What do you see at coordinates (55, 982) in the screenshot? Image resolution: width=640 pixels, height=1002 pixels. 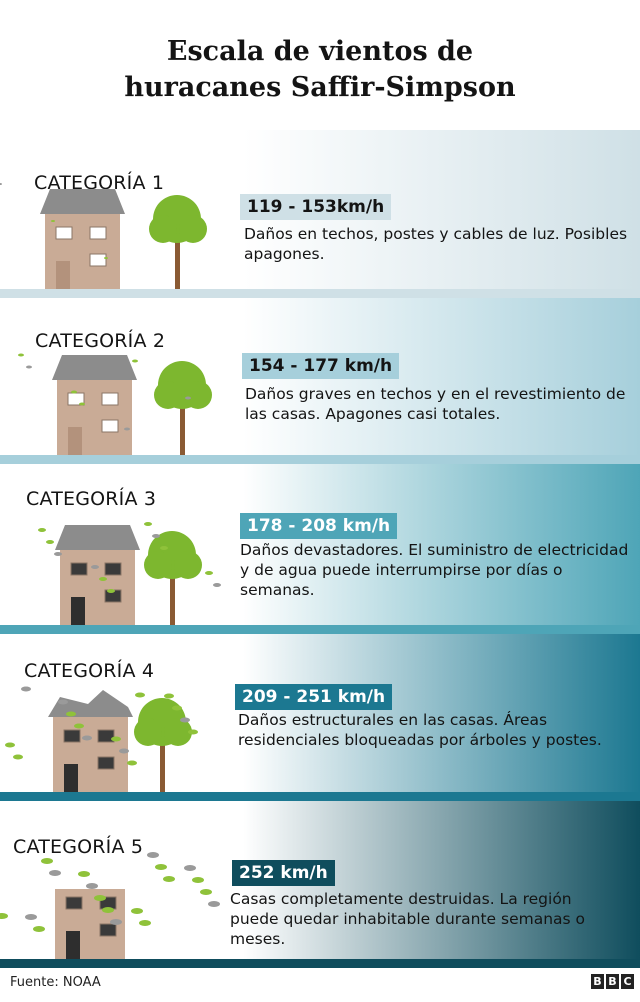 I see `source-label: Fuente: NOAA` at bounding box center [55, 982].